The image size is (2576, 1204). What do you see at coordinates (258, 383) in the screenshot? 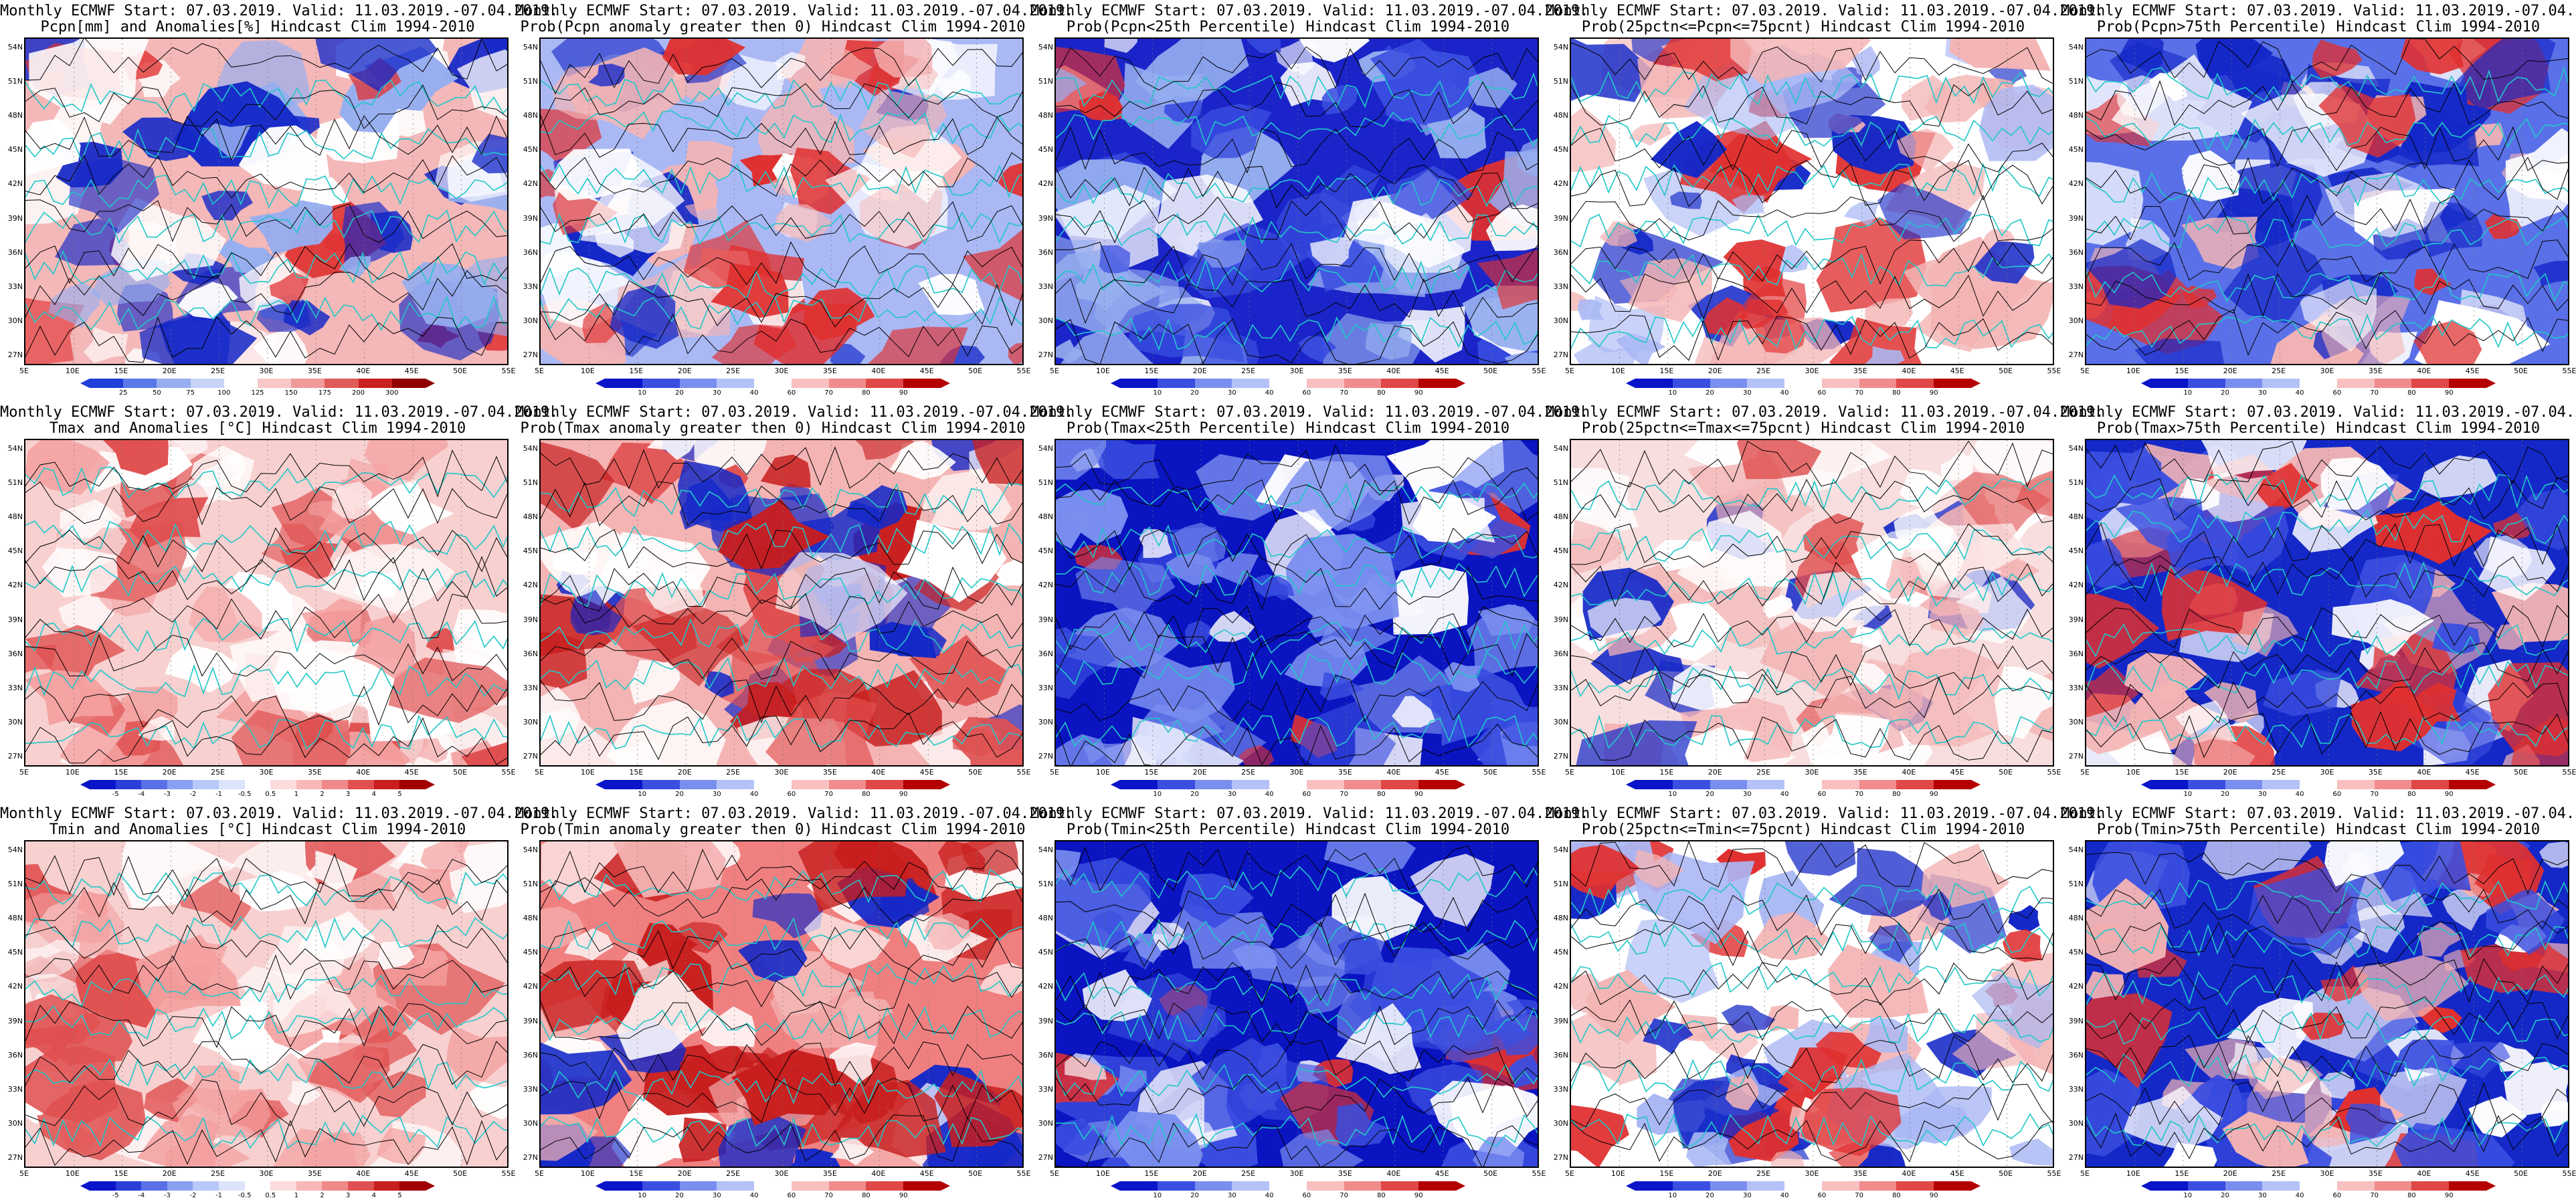
I see `colorbar` at bounding box center [258, 383].